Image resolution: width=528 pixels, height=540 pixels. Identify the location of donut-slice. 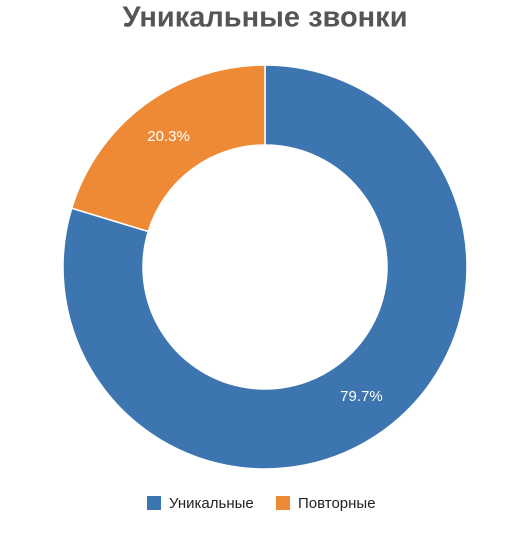
(168, 148).